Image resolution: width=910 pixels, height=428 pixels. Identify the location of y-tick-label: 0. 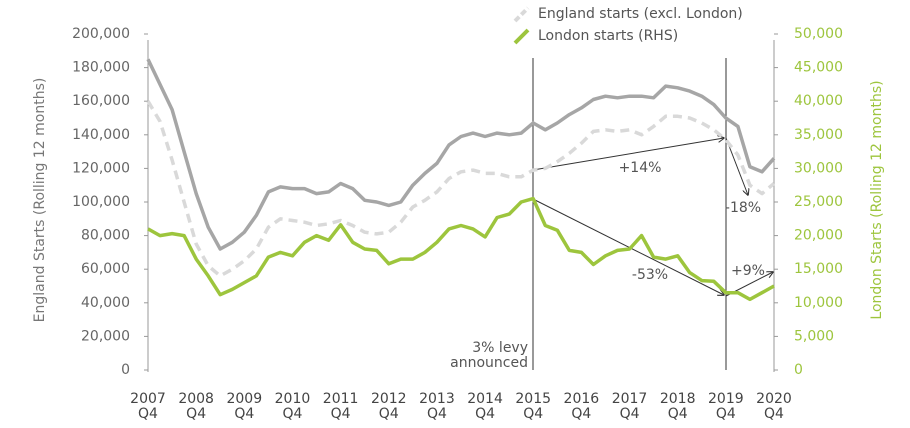
(125, 370).